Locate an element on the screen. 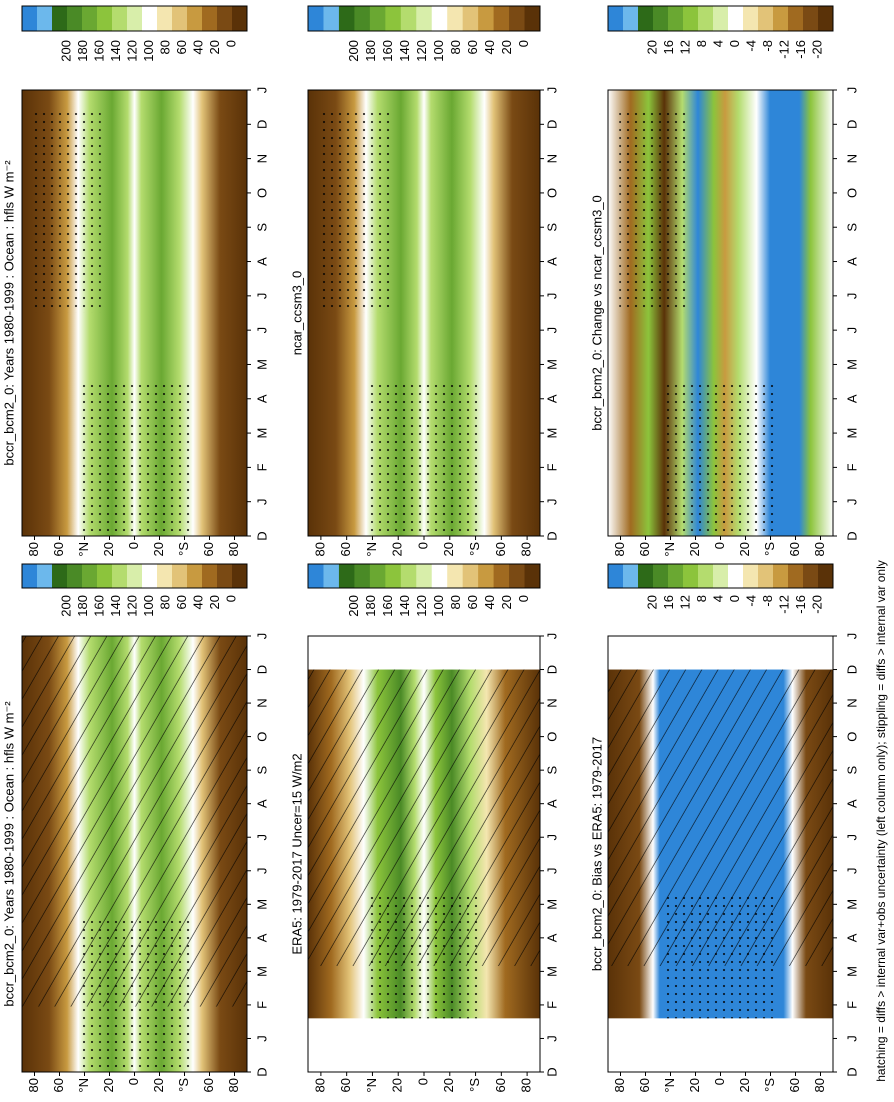 Image resolution: width=894 pixels, height=1102 pixels. colorbar-label: 40 is located at coordinates (489, 602).